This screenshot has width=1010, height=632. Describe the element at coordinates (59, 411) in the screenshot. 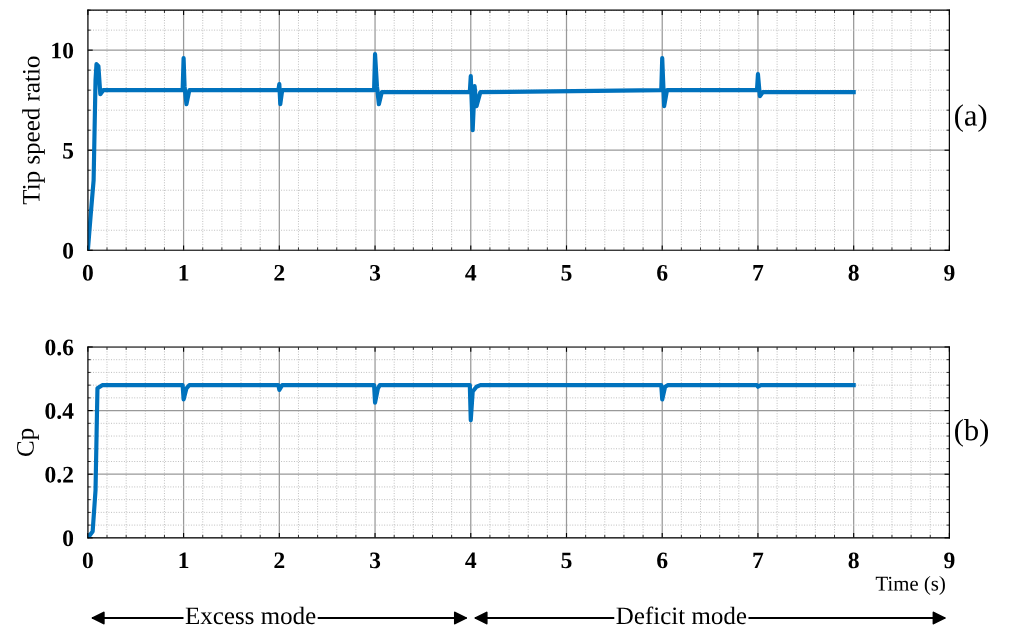

I see `y-tick-label: 0.4` at that location.